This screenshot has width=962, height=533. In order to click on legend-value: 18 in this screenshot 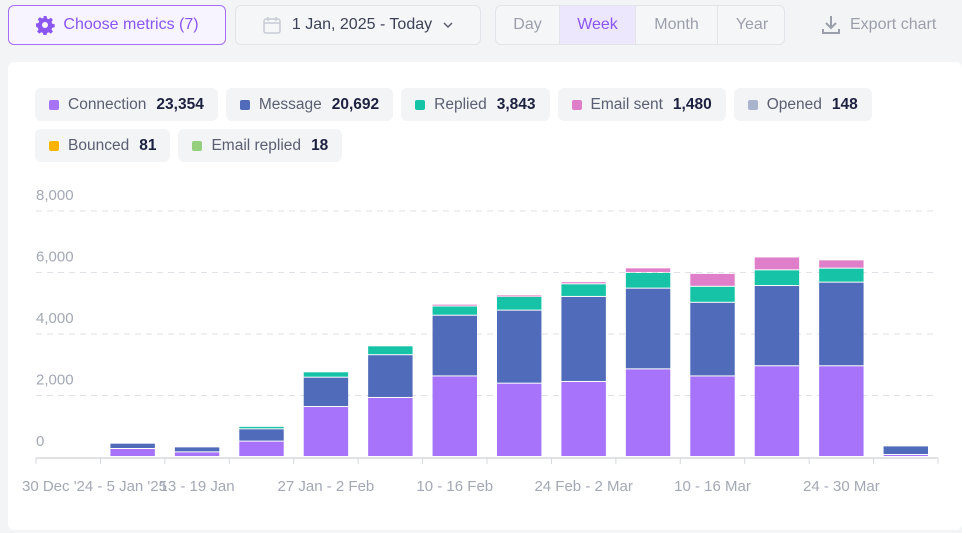, I will do `click(320, 145)`.